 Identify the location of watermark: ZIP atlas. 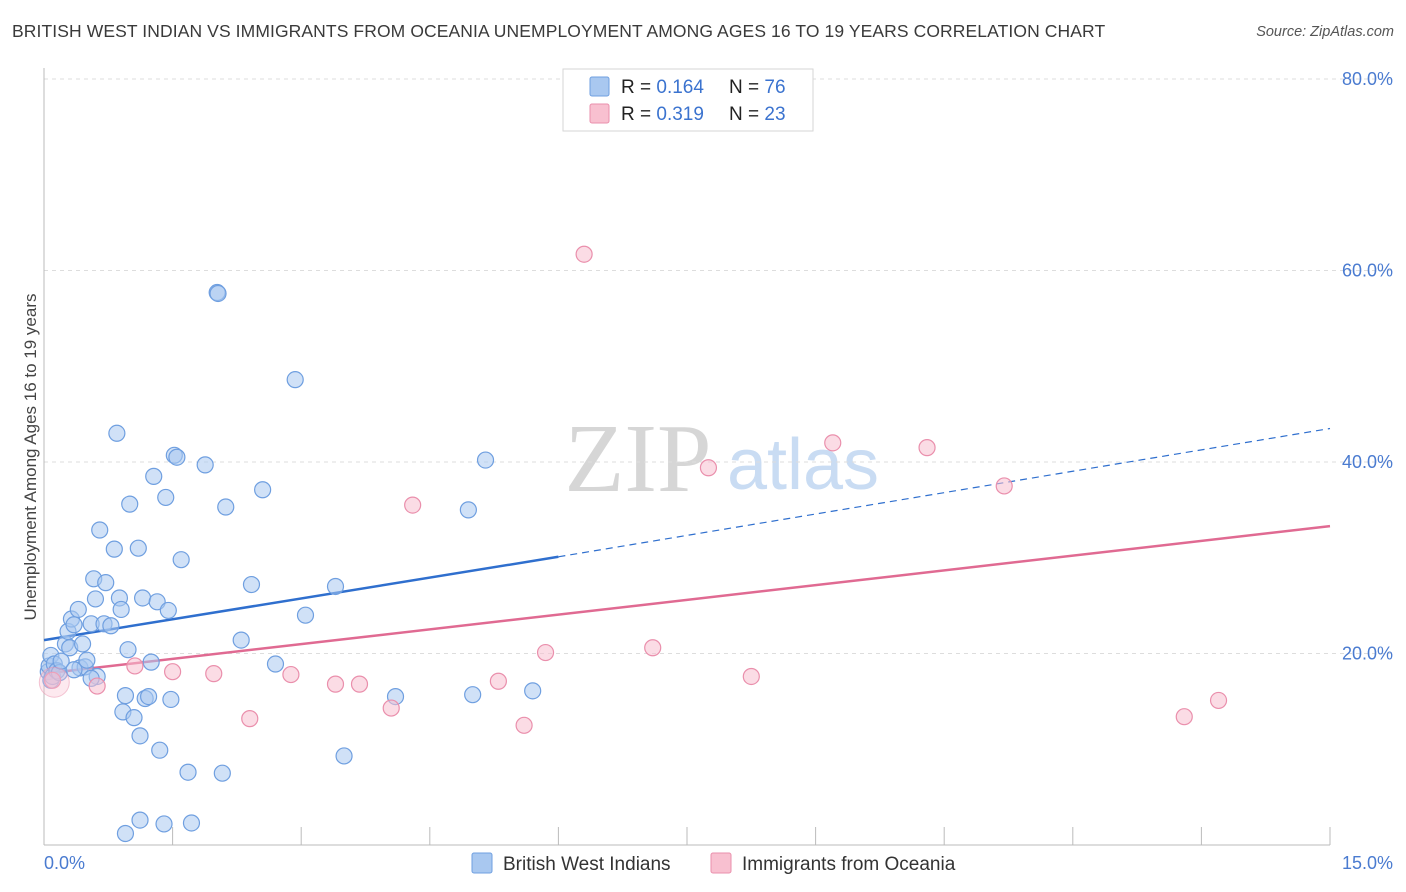
(722, 459).